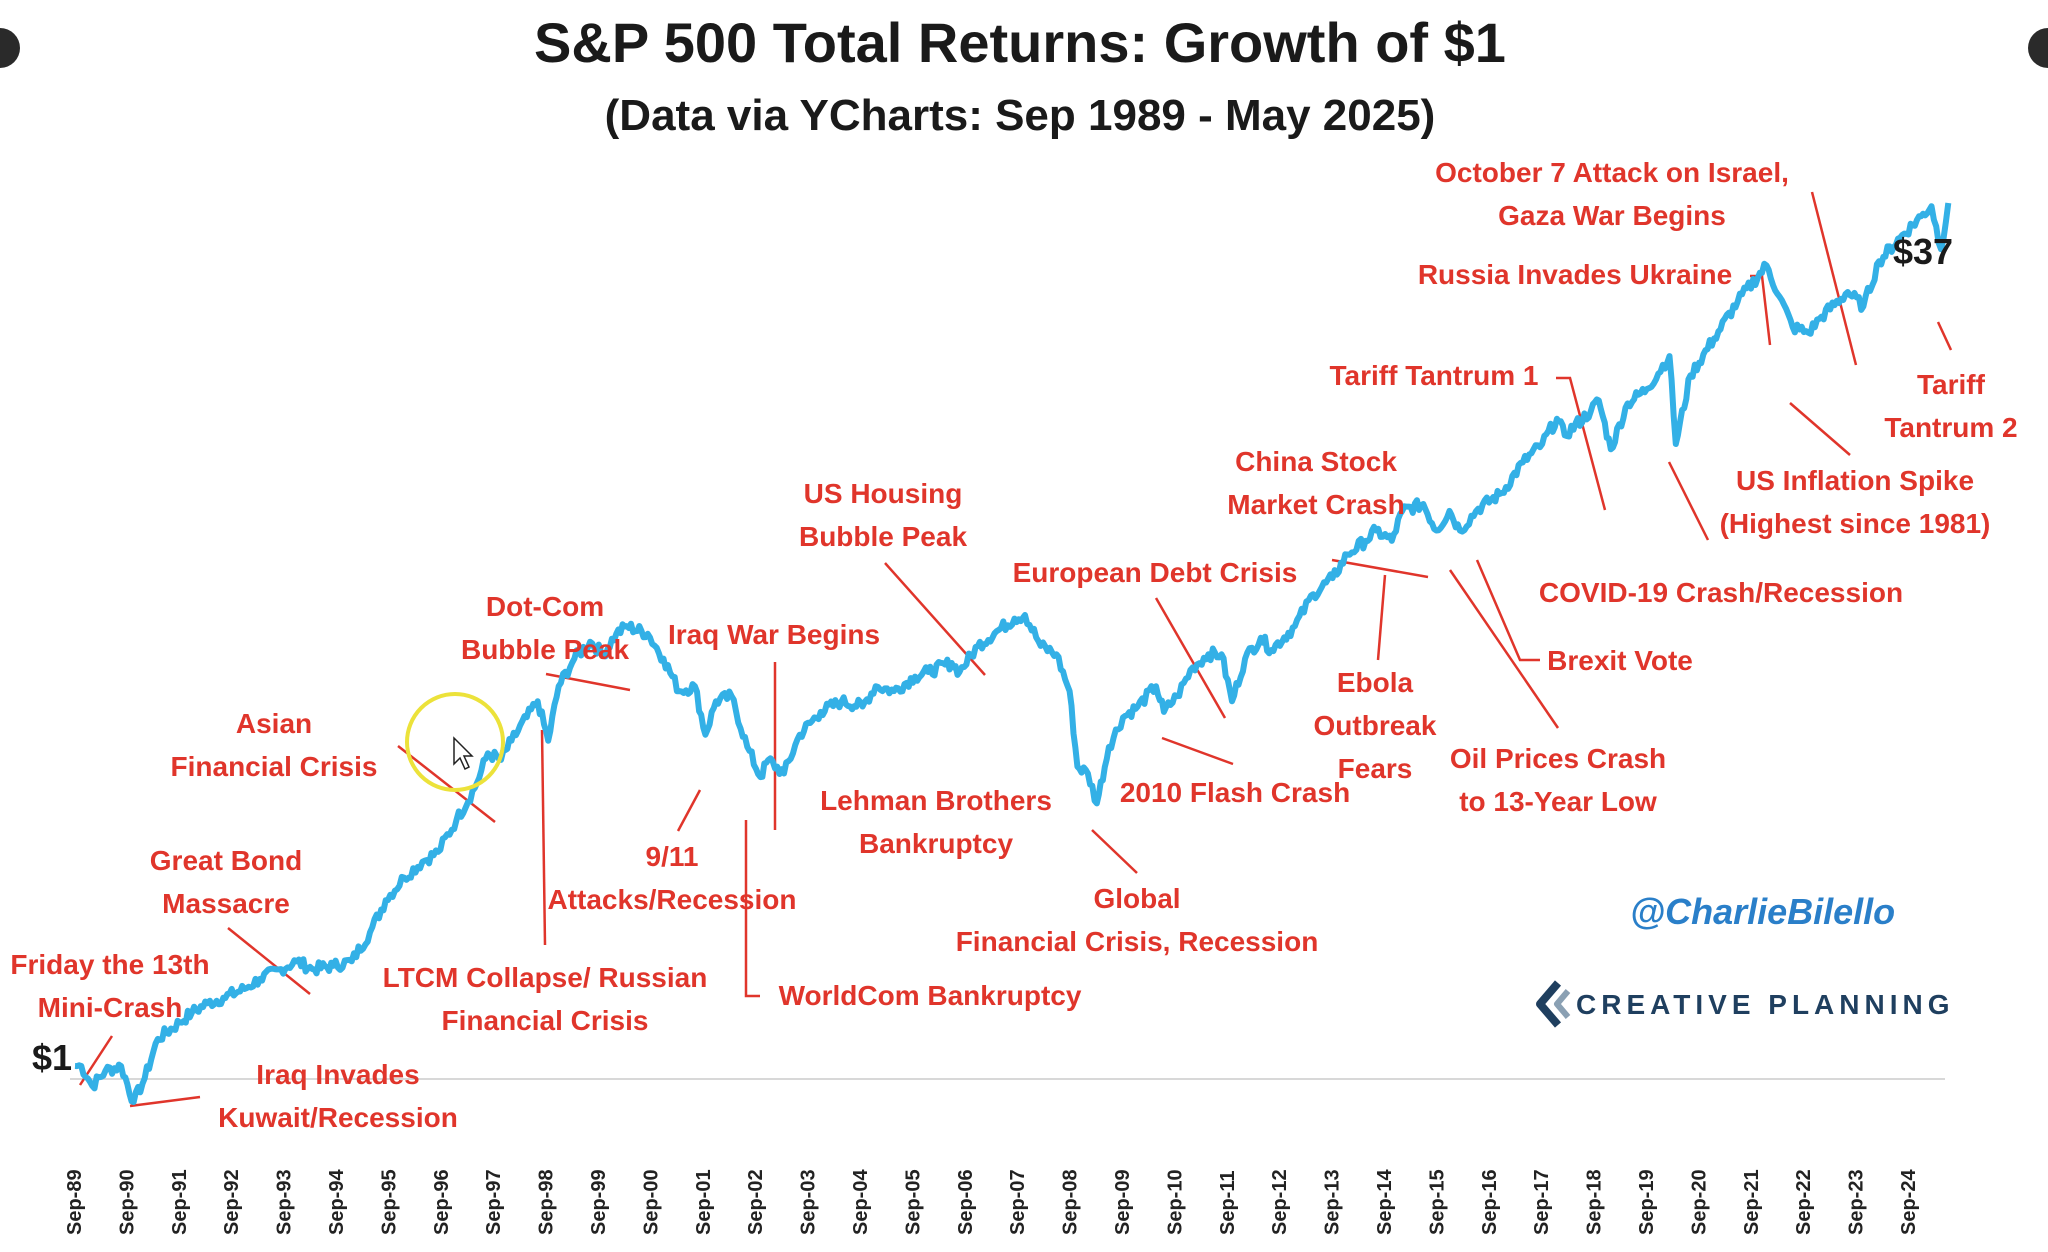  Describe the element at coordinates (389, 1202) in the screenshot. I see `x-tick-label: Sep-95` at that location.